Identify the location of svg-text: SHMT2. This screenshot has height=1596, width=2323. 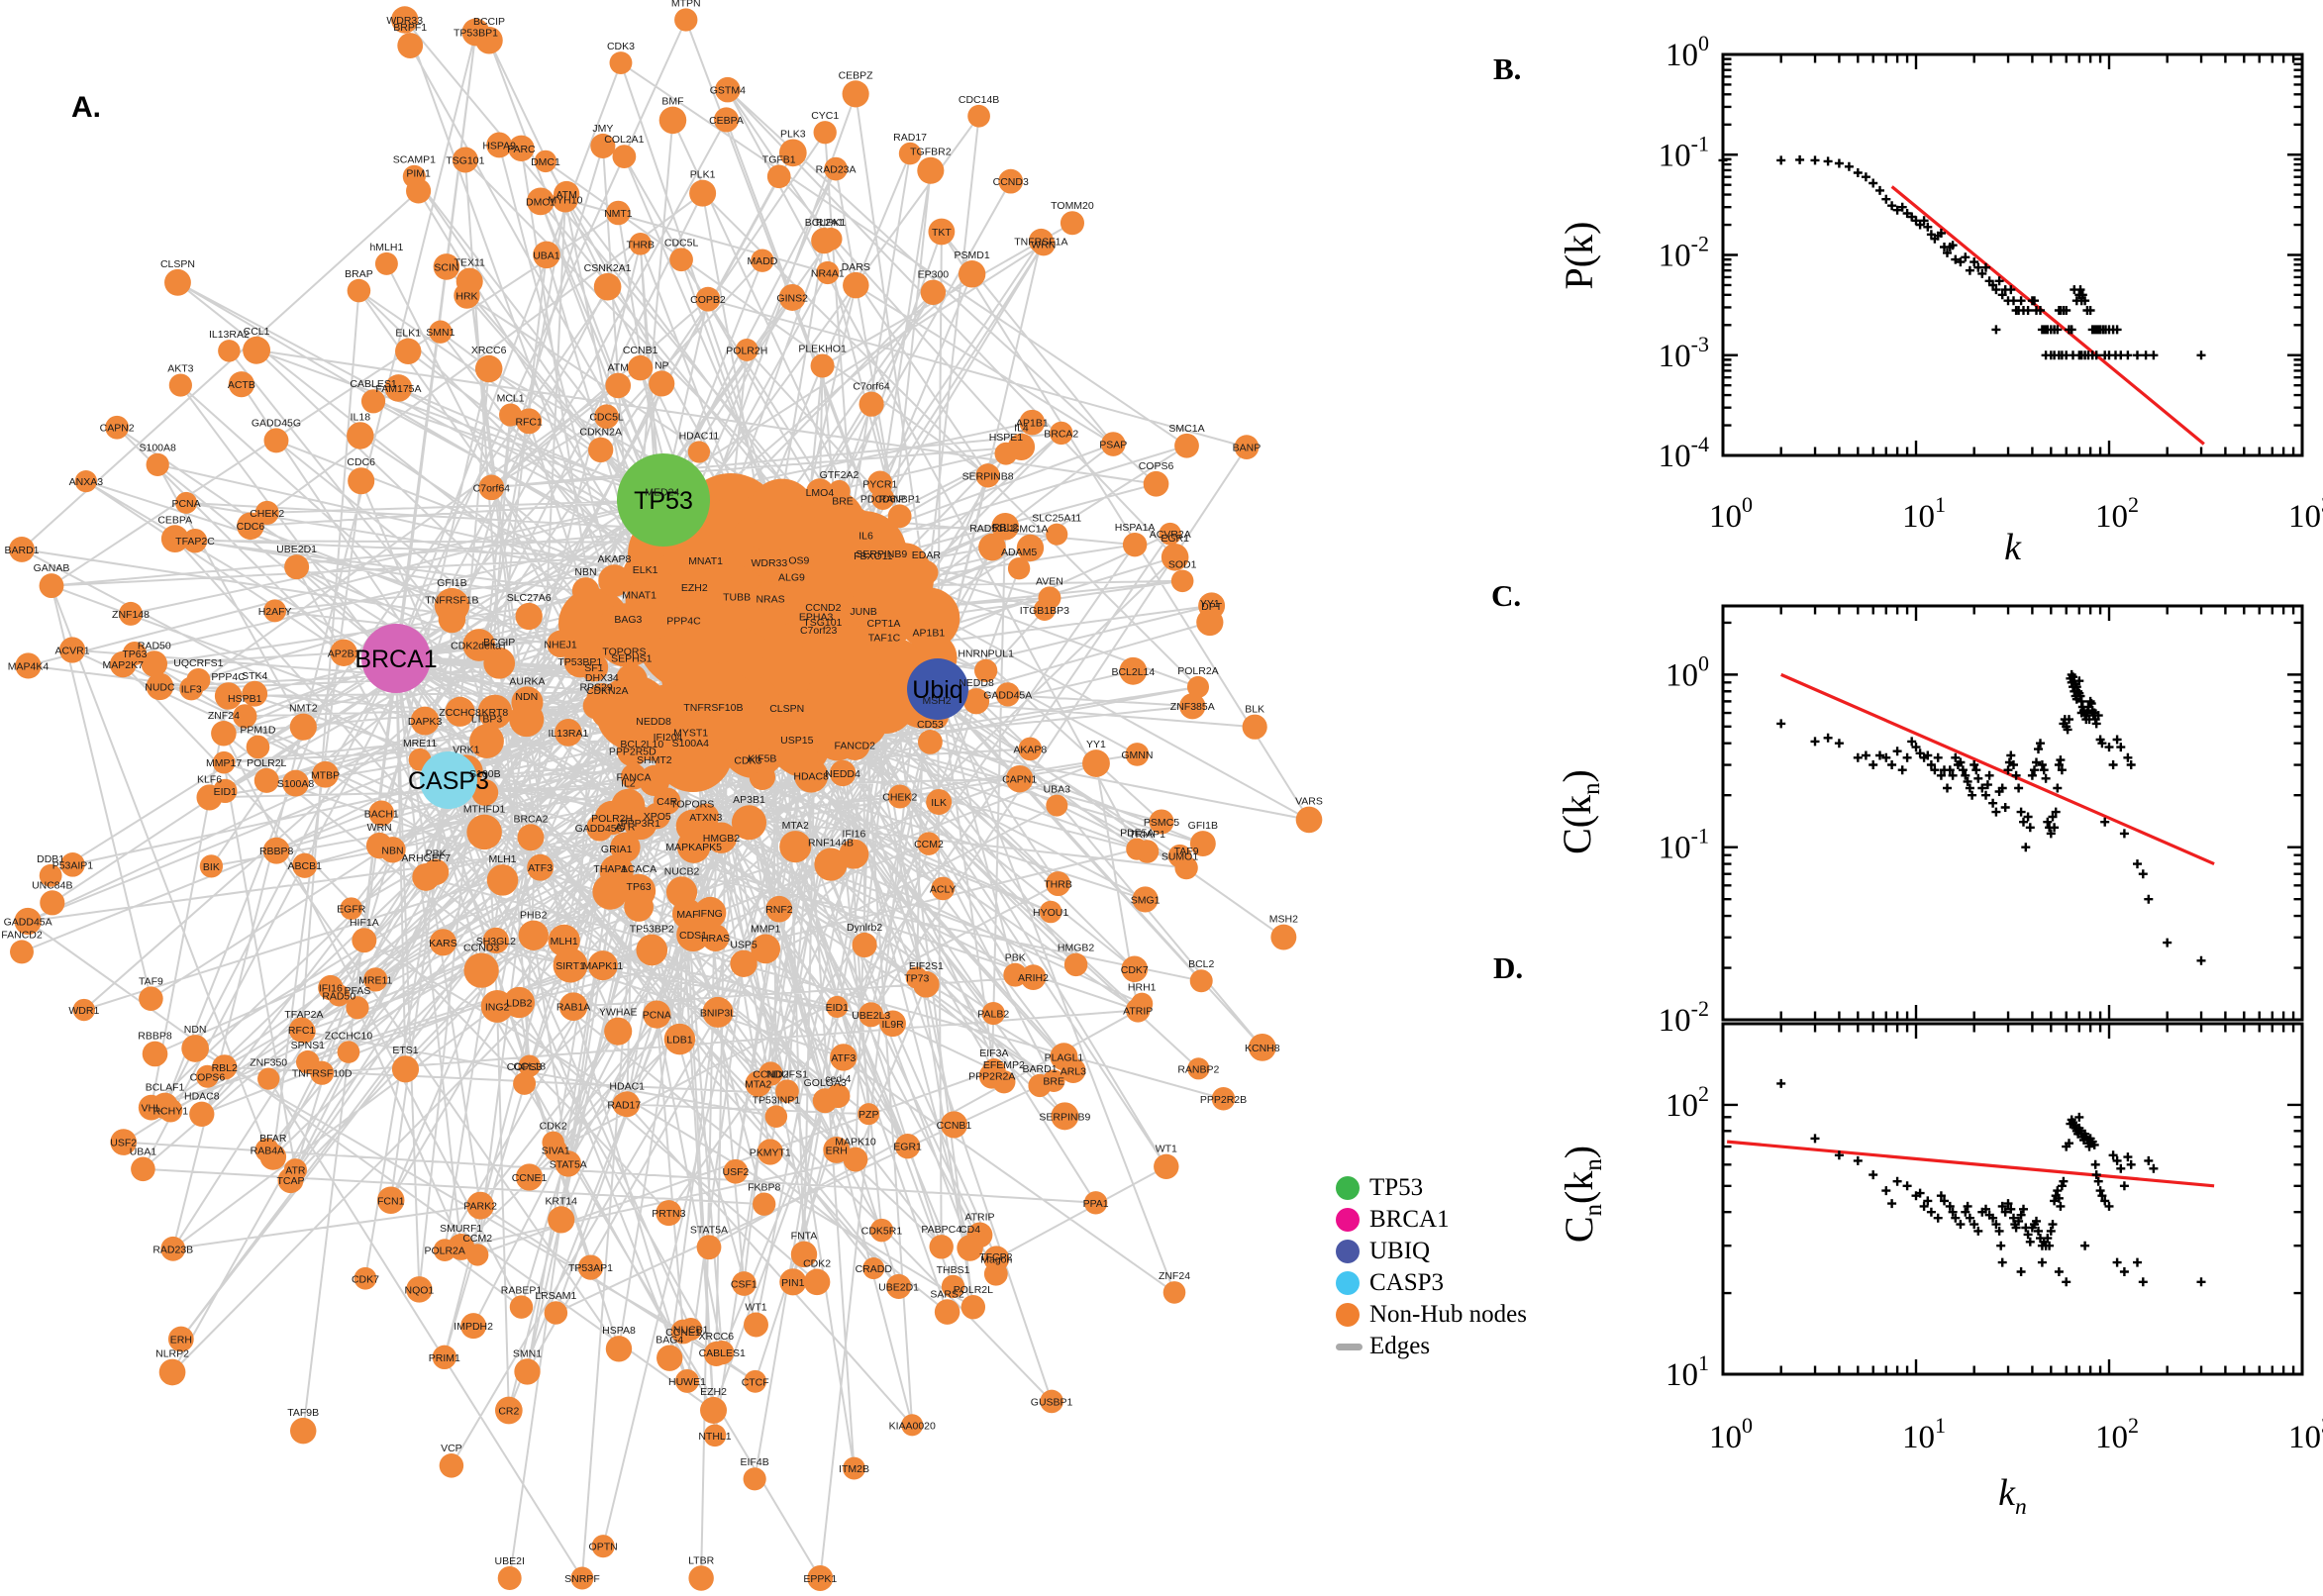
(654, 760).